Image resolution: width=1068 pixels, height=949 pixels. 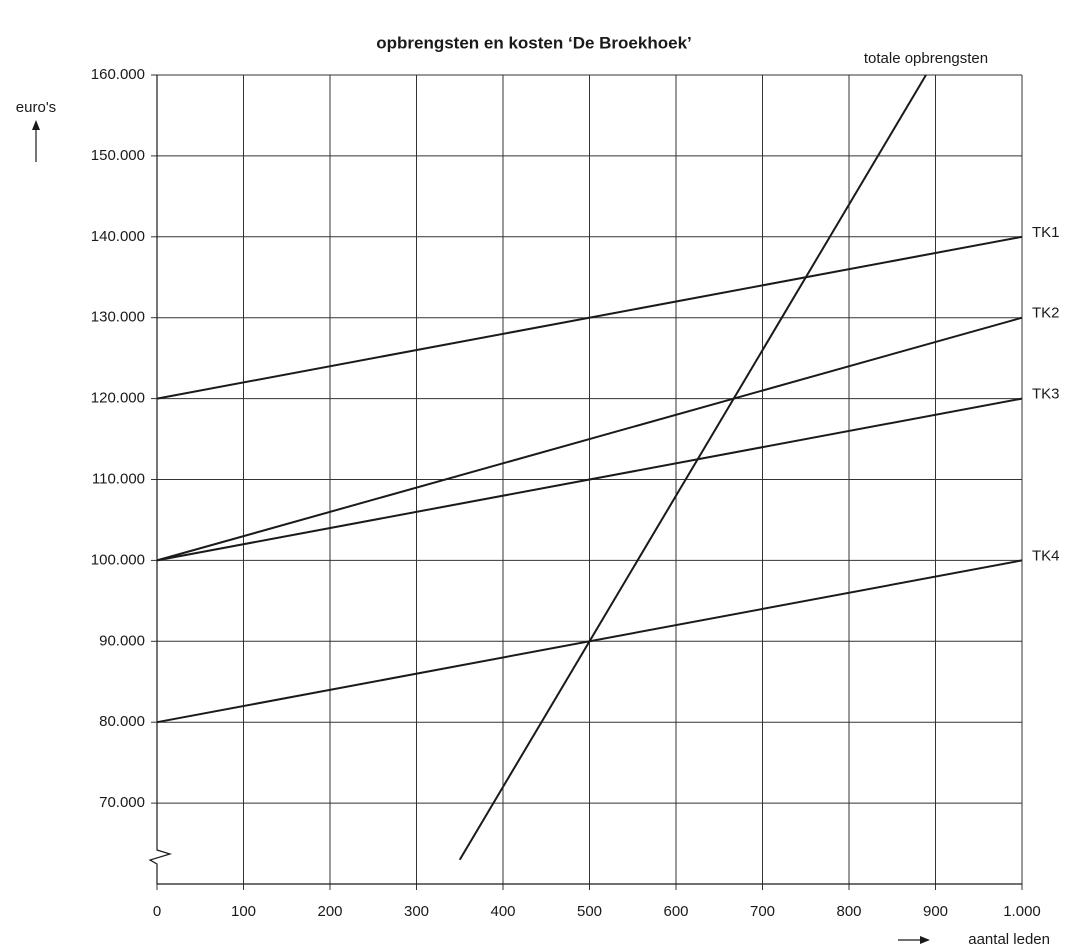 What do you see at coordinates (762, 911) in the screenshot?
I see `x-tick-label: 700` at bounding box center [762, 911].